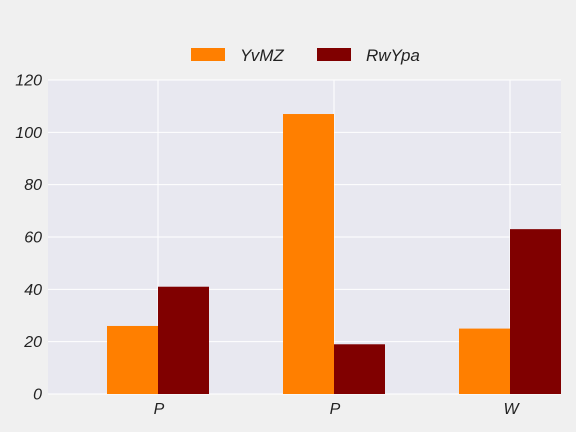 This screenshot has width=576, height=432. I want to click on y-tick-label: 100, so click(28, 133).